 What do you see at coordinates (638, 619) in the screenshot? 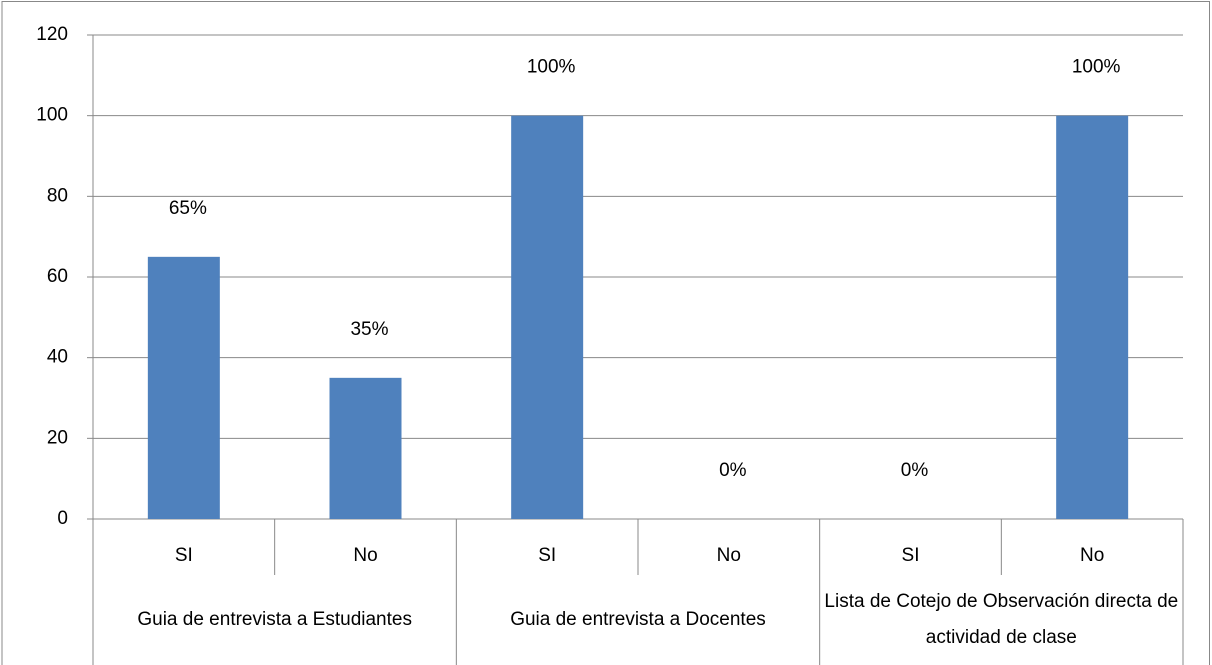
I see `group-label: Guia de entrevista a Docentes` at bounding box center [638, 619].